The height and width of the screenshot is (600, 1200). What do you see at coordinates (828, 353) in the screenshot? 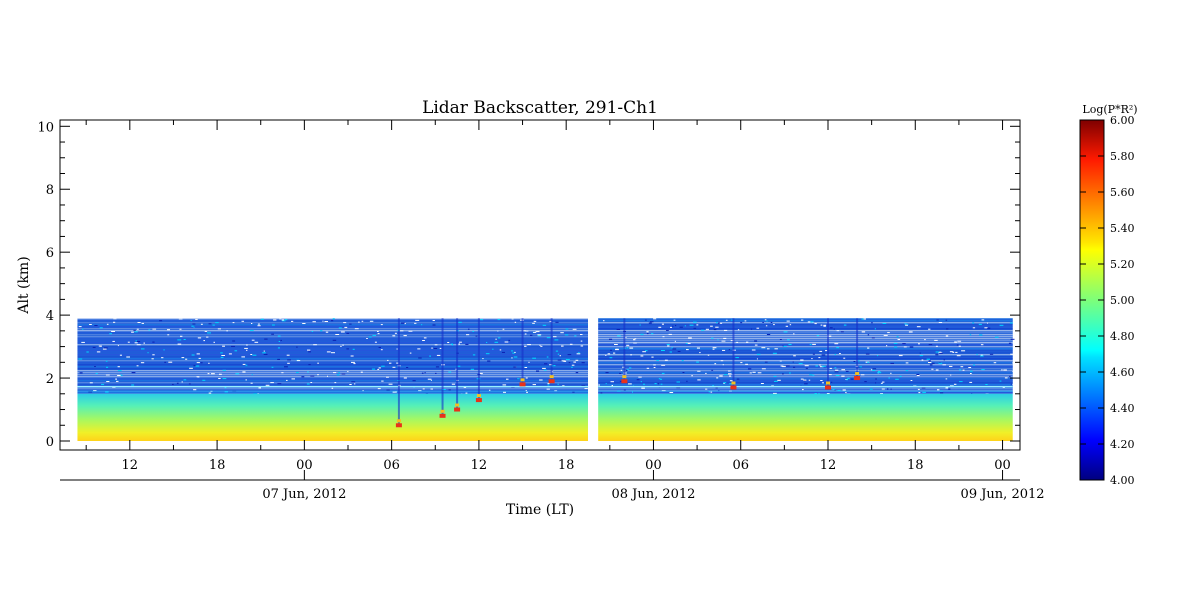
I see `cloud-column` at bounding box center [828, 353].